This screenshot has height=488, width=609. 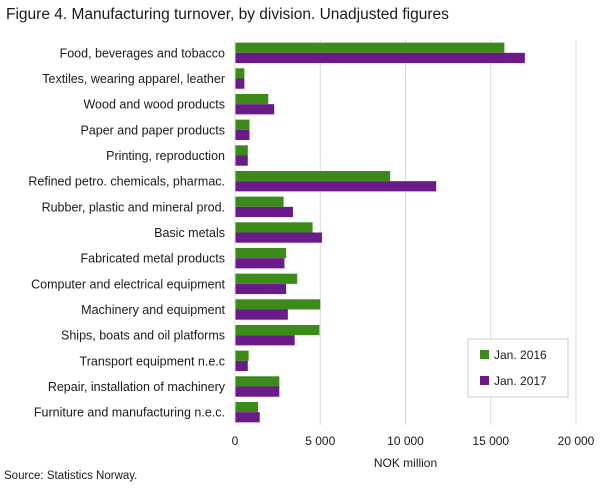 I want to click on x-axis-title: NOK million, so click(x=405, y=463).